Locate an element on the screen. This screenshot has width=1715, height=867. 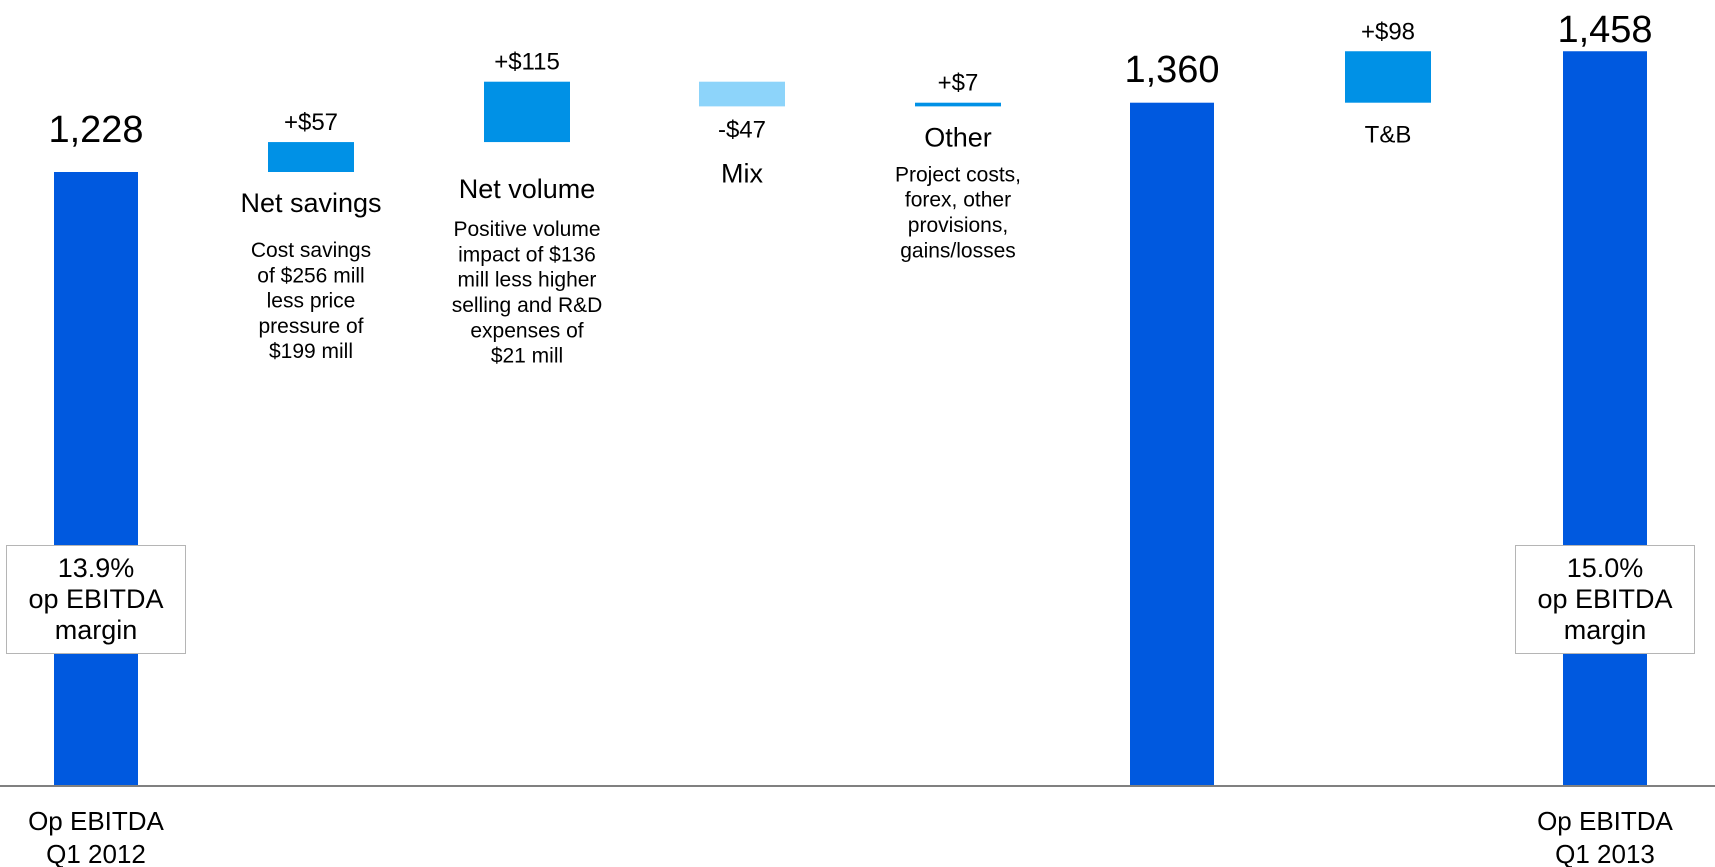
margin-annotation: 13.9% op EBITDA margin is located at coordinates (96, 599).